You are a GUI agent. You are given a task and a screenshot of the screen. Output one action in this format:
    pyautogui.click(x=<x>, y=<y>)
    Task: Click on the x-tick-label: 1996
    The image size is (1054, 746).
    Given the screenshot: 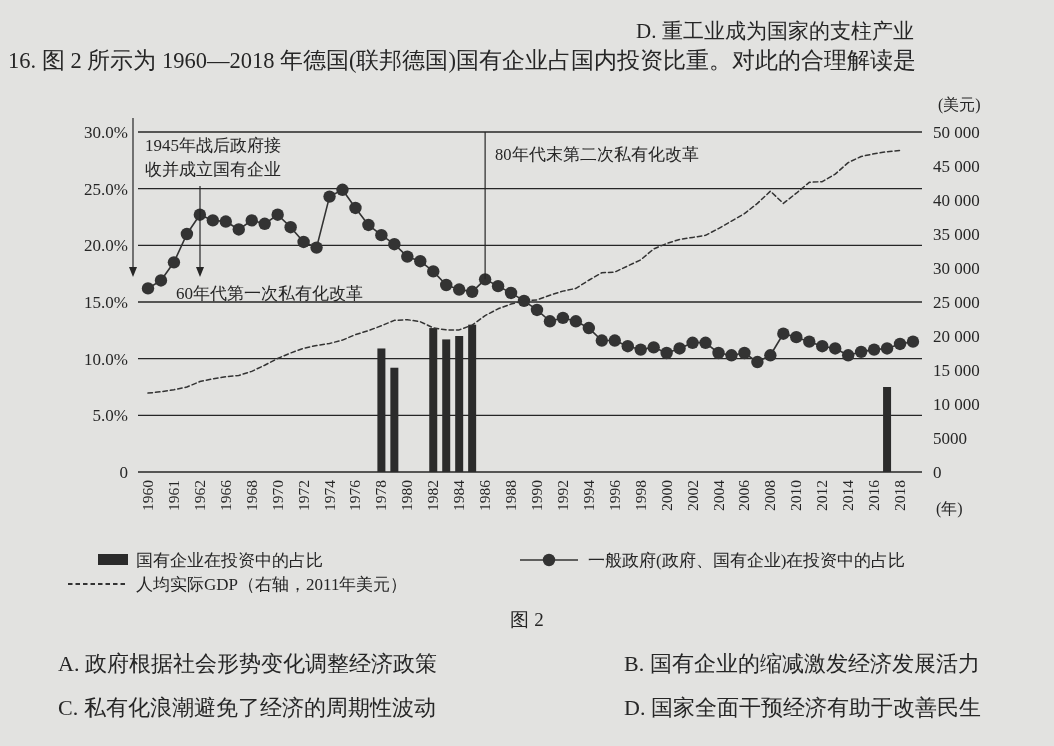 What is the action you would take?
    pyautogui.click(x=614, y=495)
    